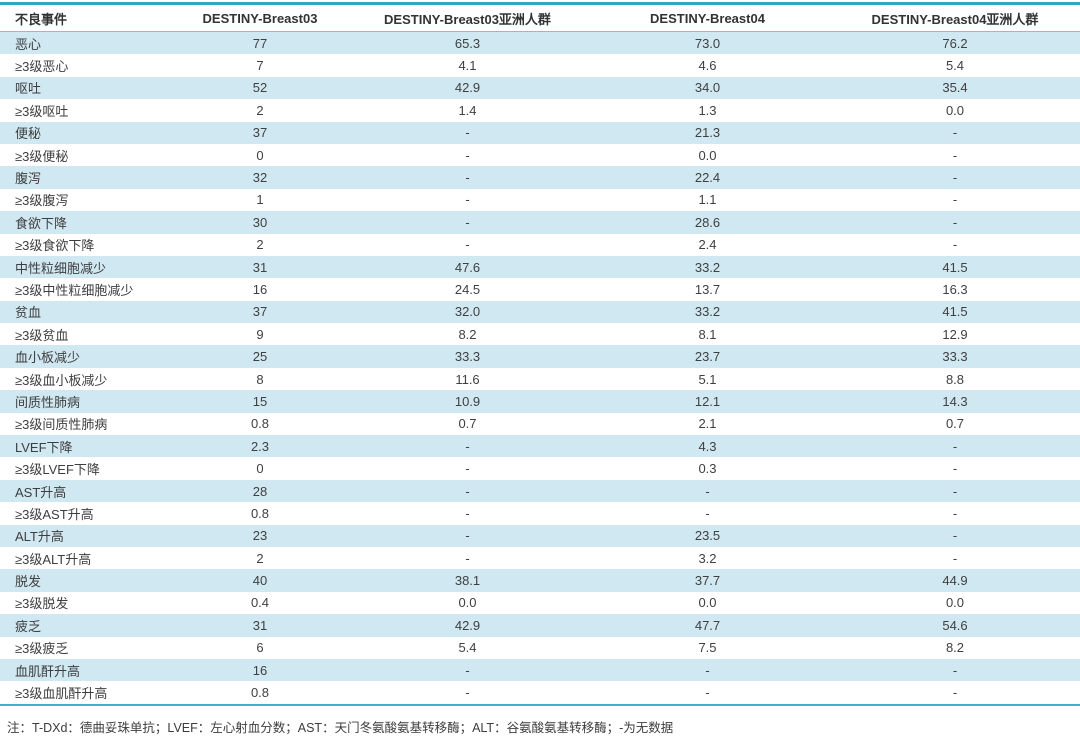 This screenshot has height=736, width=1080. I want to click on value-cell: 44.9, so click(955, 581).